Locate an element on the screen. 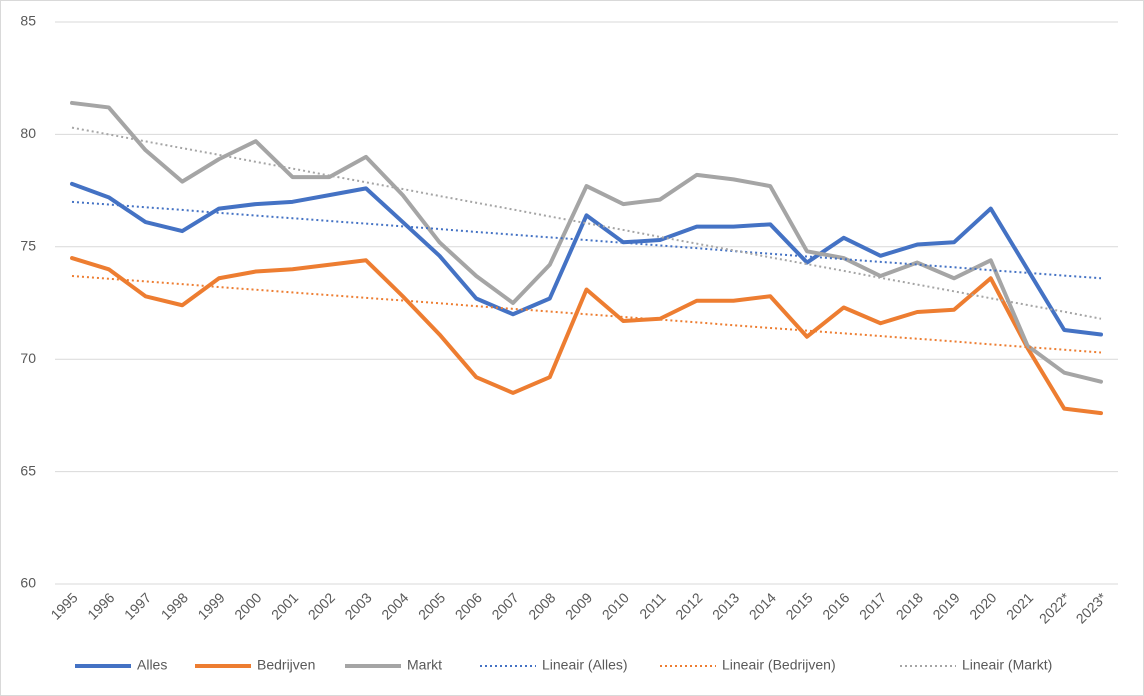 This screenshot has height=696, width=1144. y-tick-label: 70 is located at coordinates (28, 358).